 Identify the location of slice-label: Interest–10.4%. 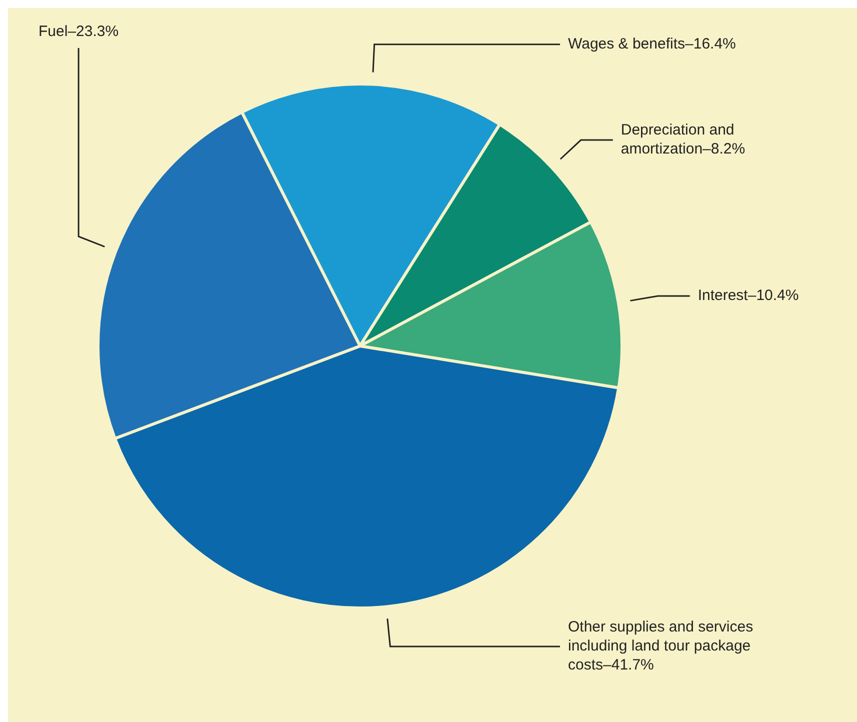
(748, 295).